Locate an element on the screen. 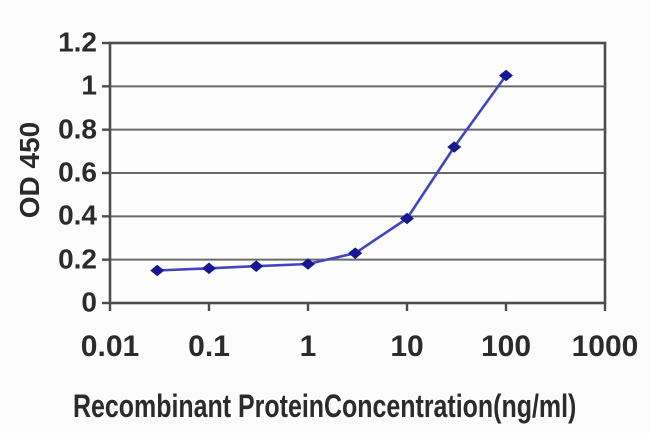  y-tick-label: 0 is located at coordinates (89, 302).